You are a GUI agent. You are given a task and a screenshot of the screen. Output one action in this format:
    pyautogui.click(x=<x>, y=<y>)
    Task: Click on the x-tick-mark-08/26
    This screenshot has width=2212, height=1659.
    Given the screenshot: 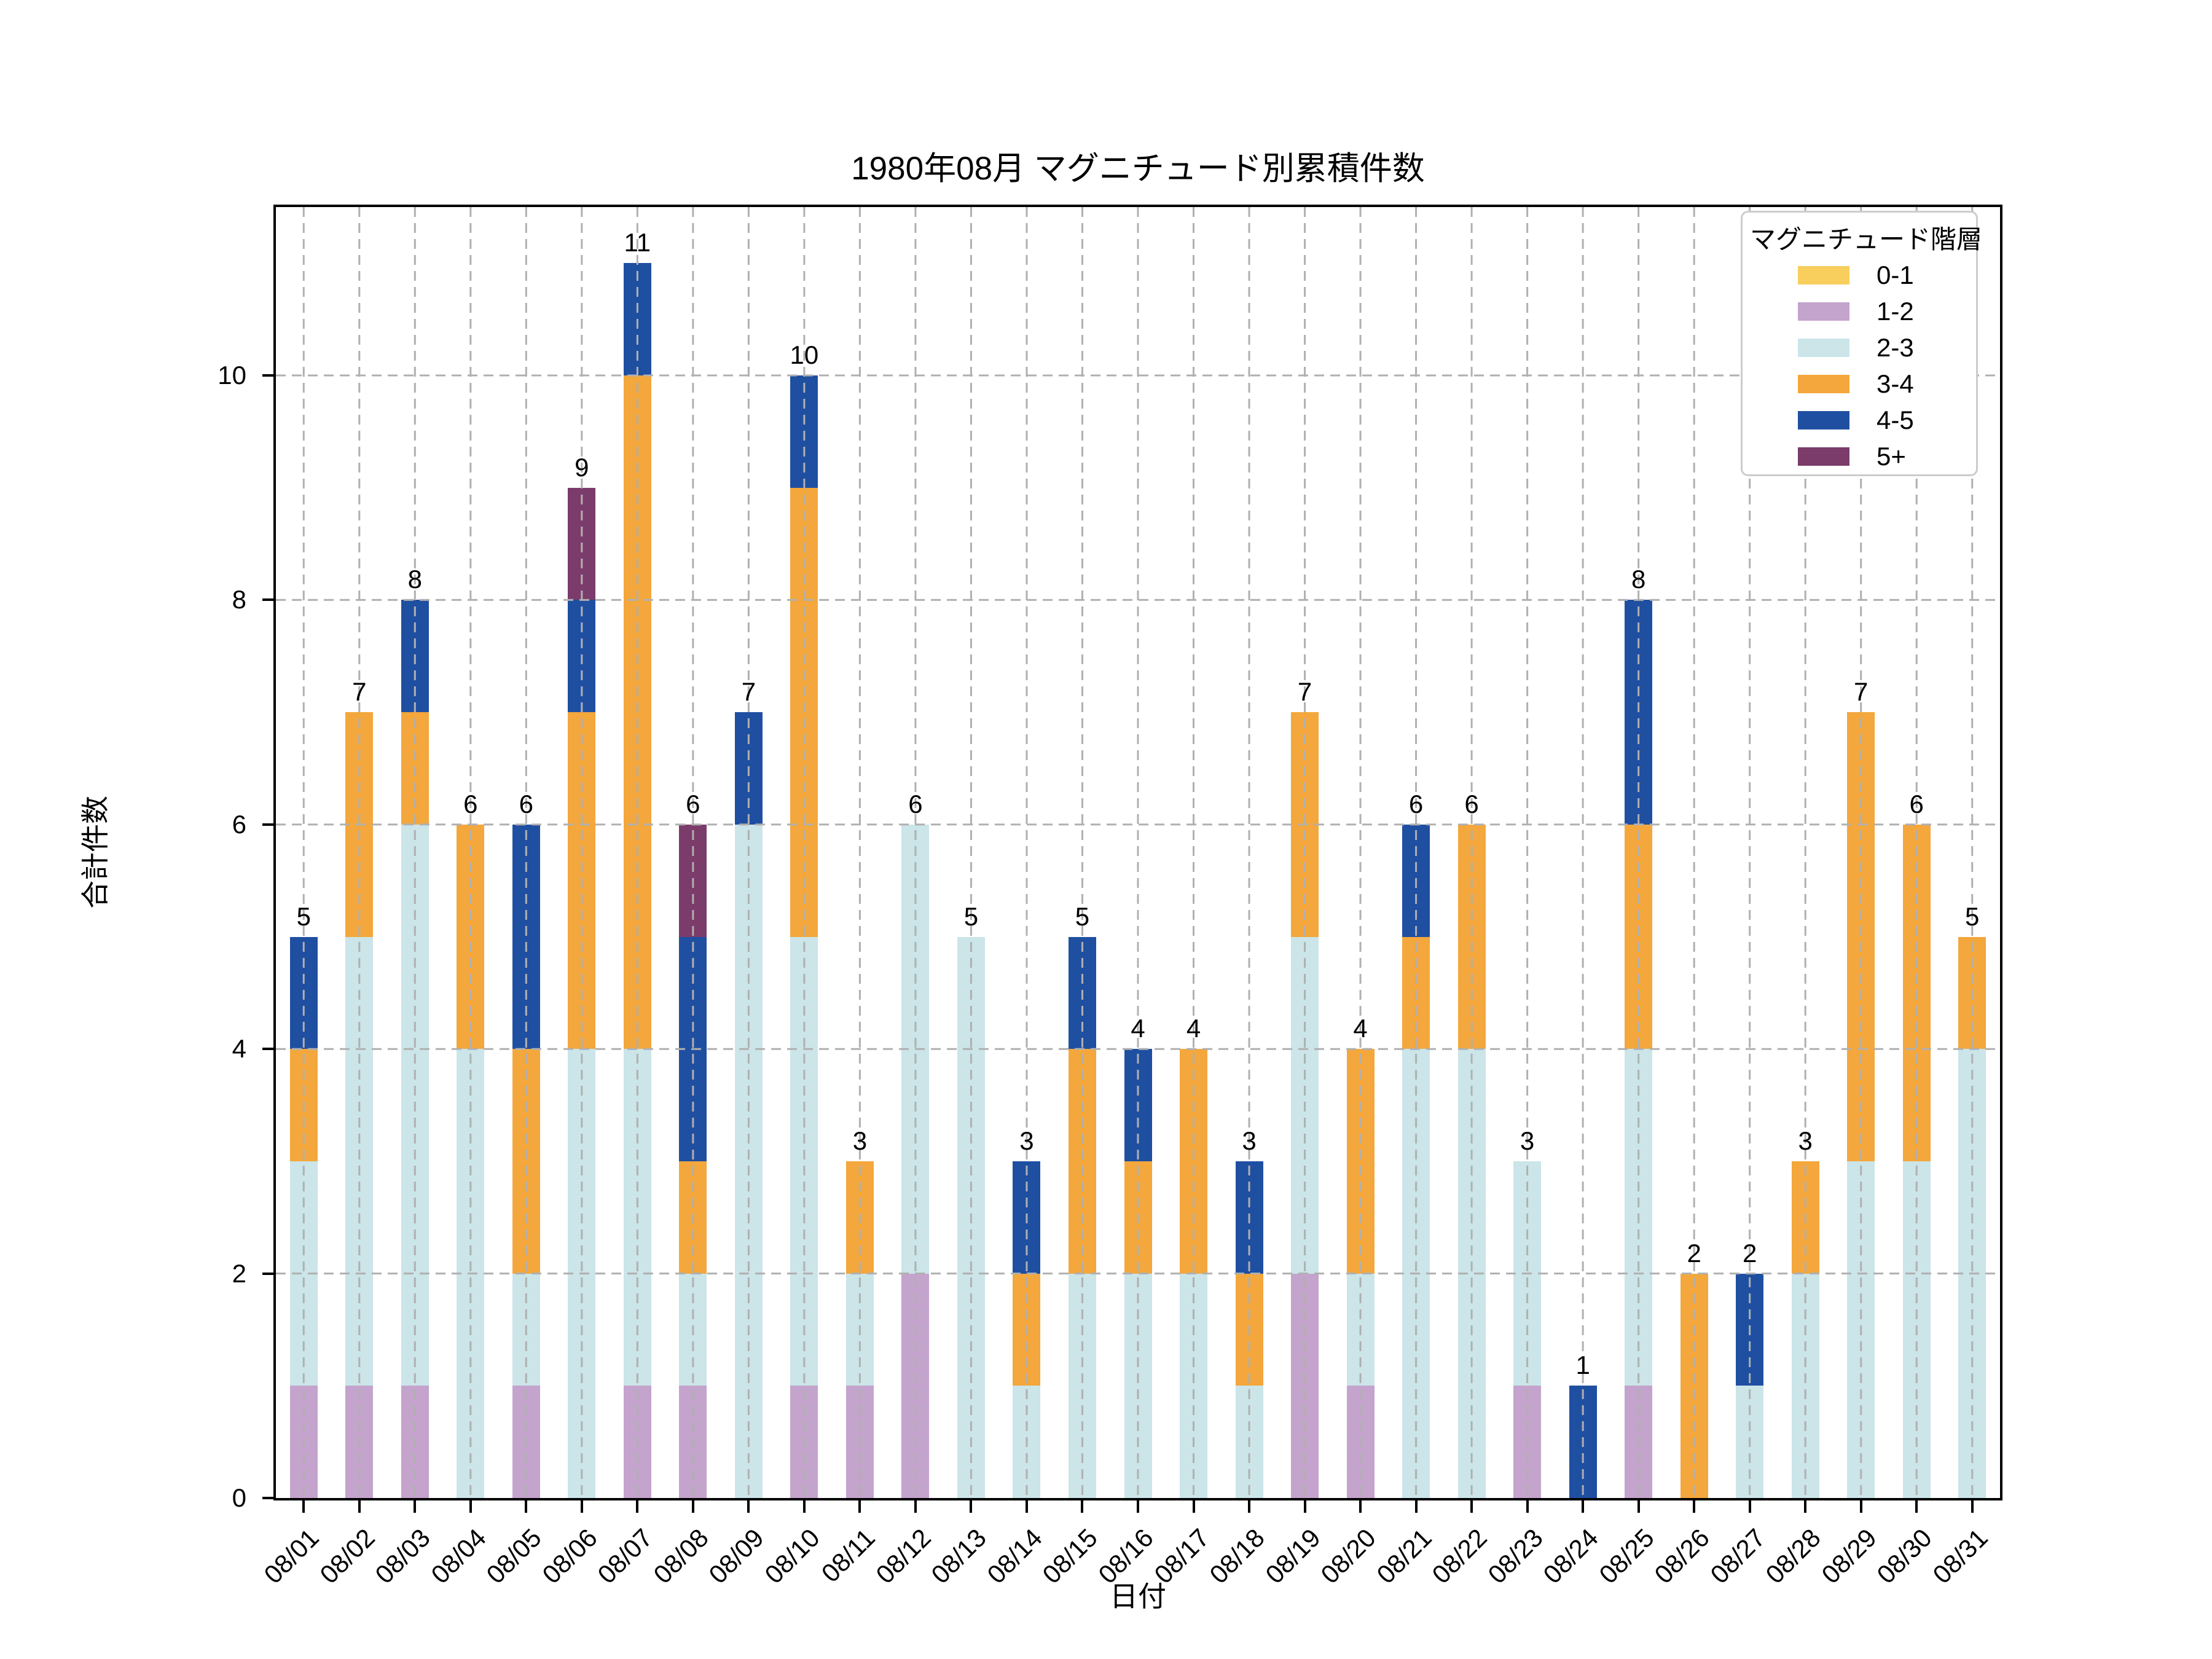 What is the action you would take?
    pyautogui.click(x=1694, y=1506)
    